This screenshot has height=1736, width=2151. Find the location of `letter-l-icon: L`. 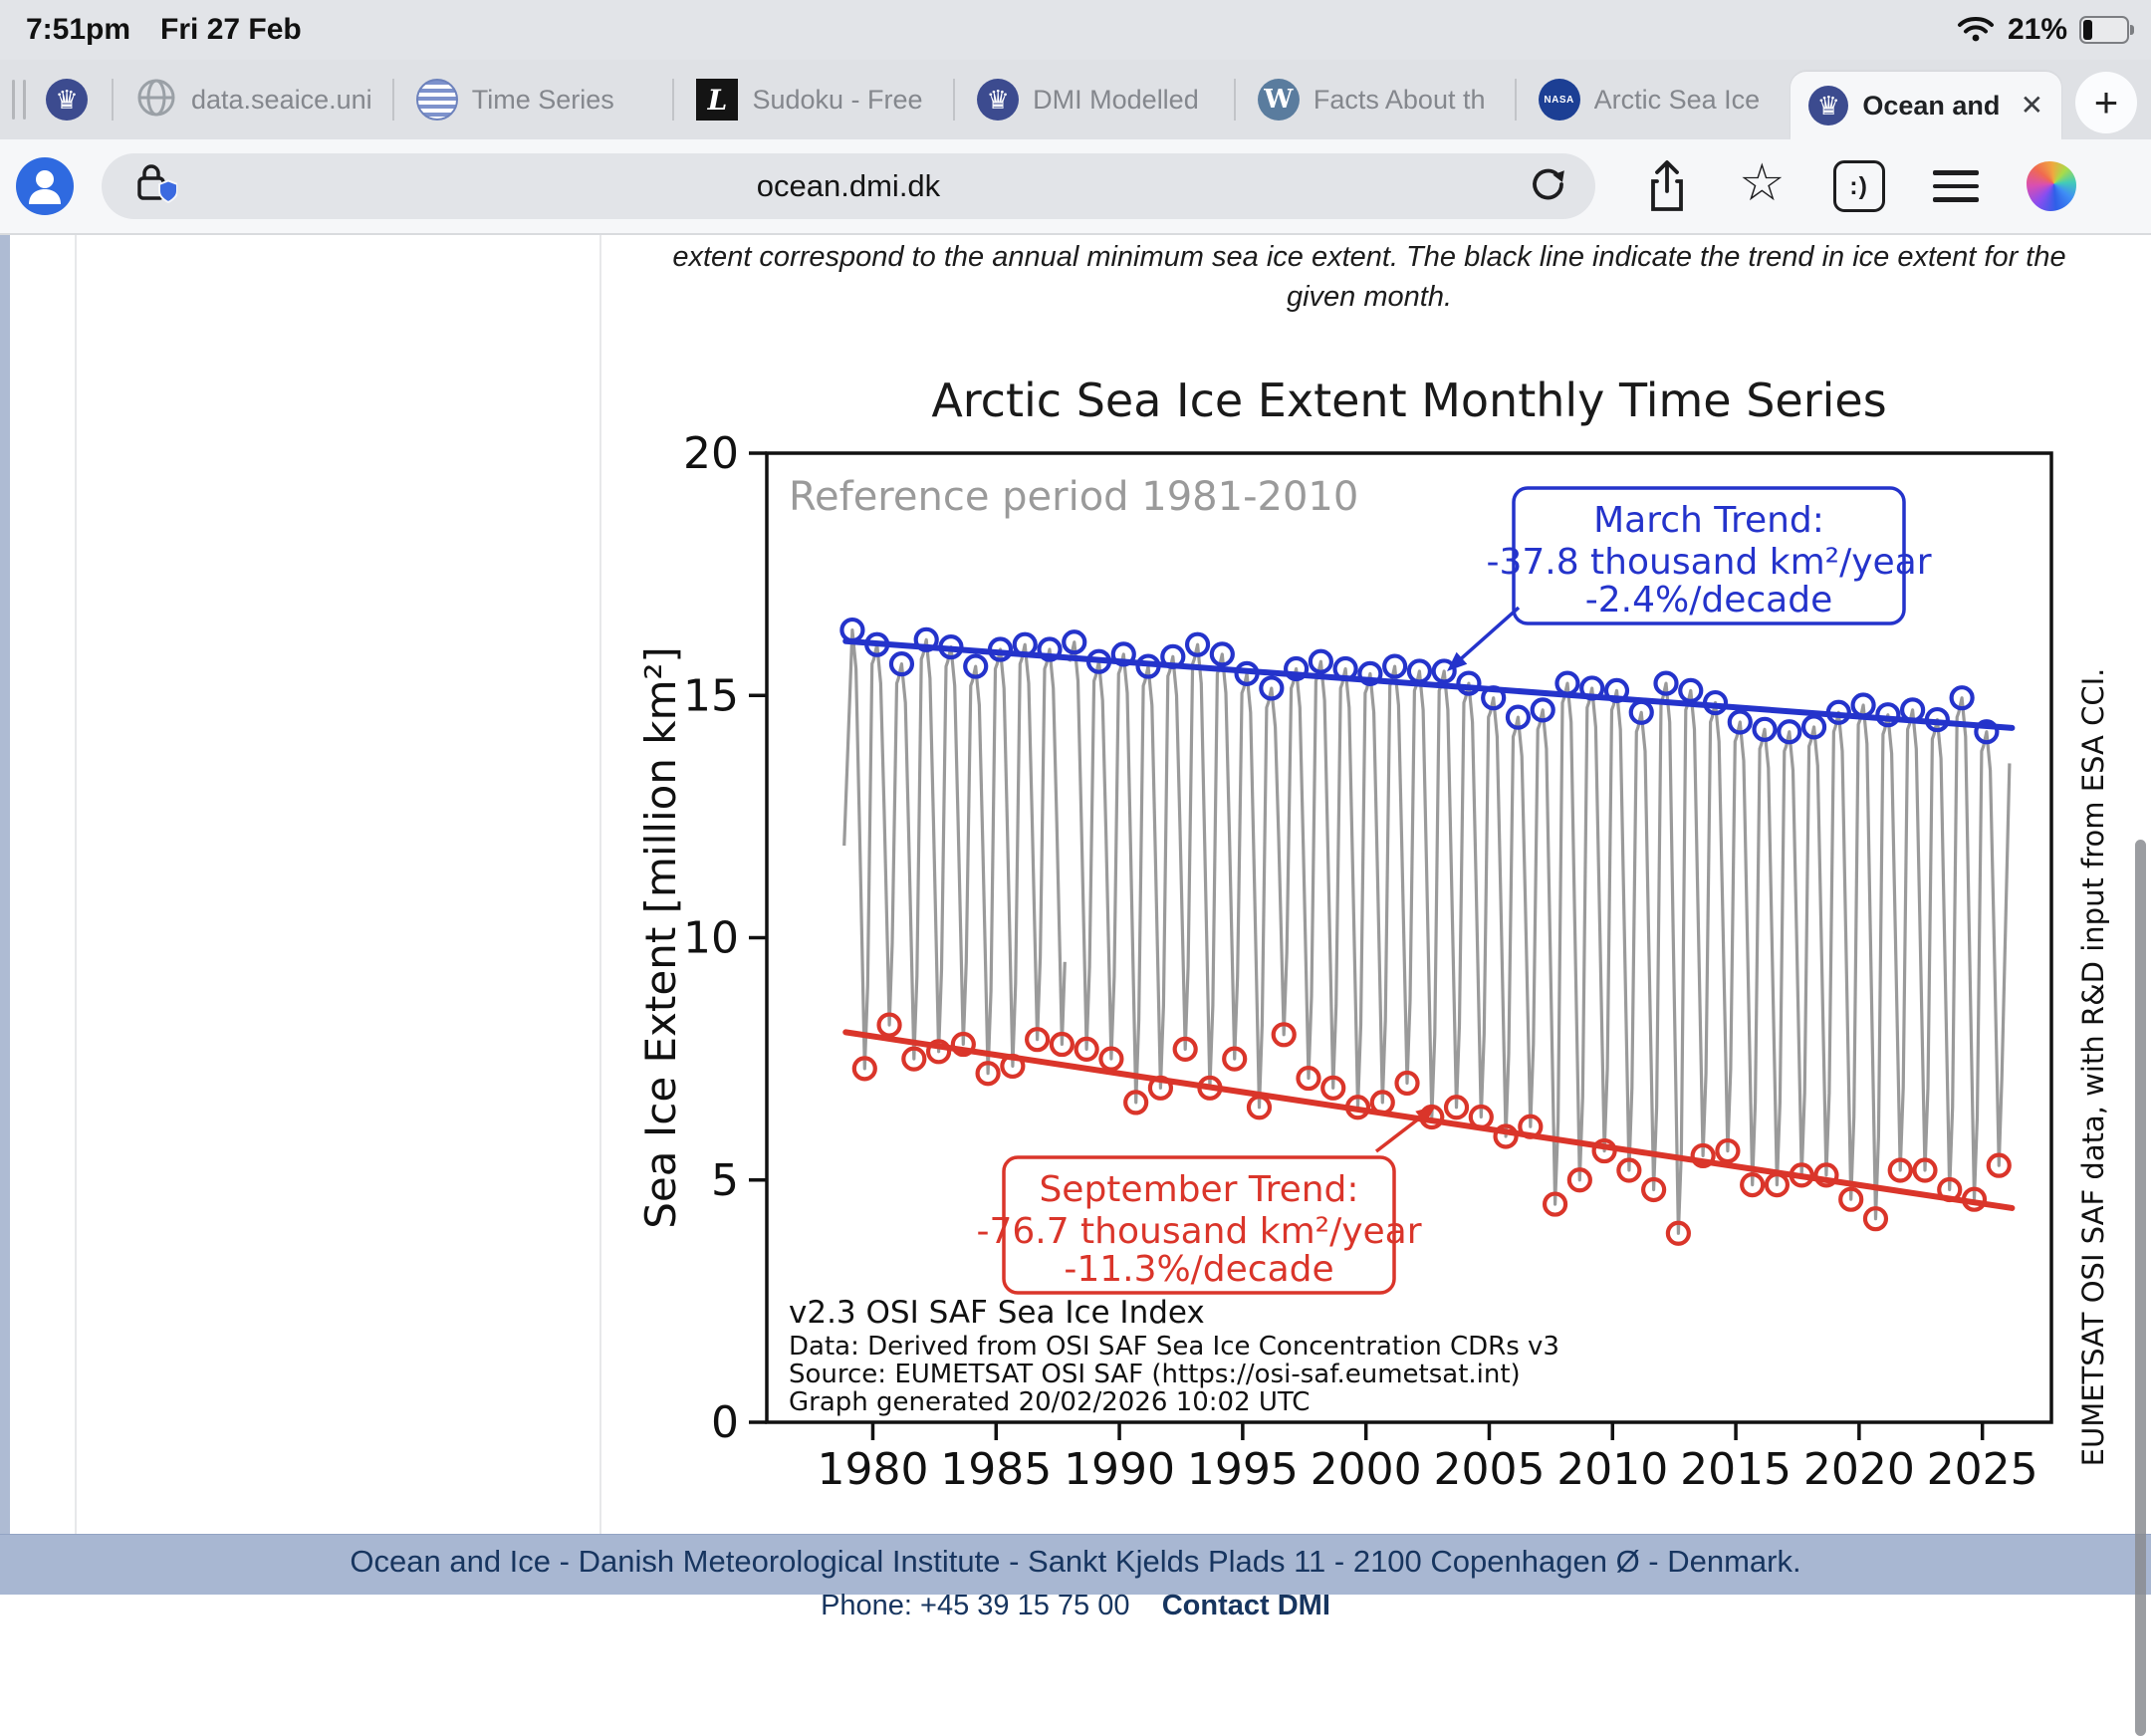

letter-l-icon: L is located at coordinates (717, 100).